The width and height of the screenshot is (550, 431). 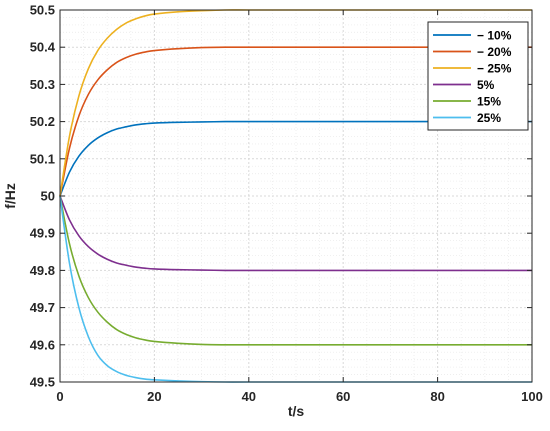 What do you see at coordinates (249, 396) in the screenshot?
I see `x-tick-label: 40` at bounding box center [249, 396].